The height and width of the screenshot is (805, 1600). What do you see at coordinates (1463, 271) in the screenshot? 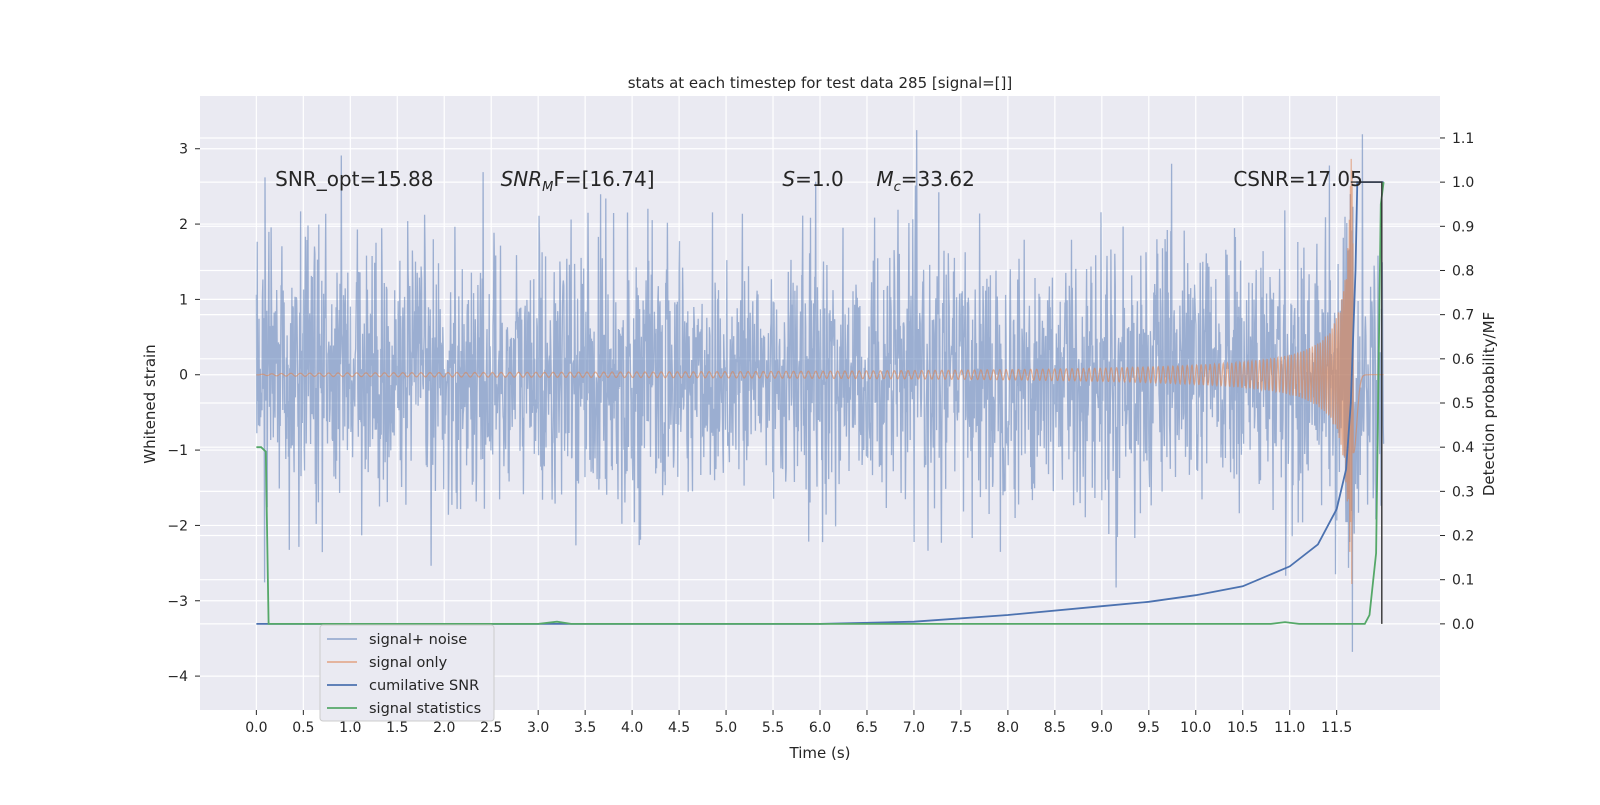
I see `y-right-tick-label-8: 0.8` at bounding box center [1463, 271].